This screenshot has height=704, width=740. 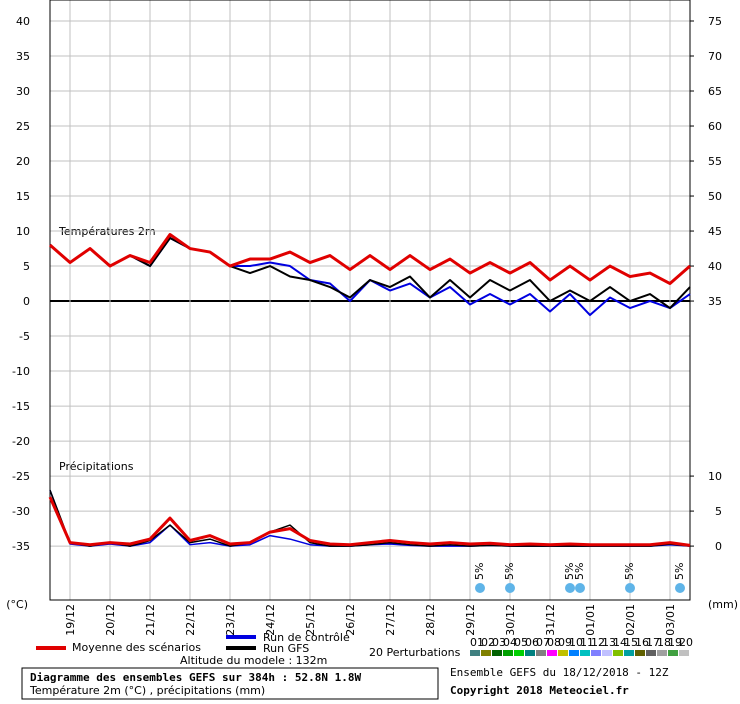 What do you see at coordinates (598, 642) in the screenshot?
I see `perturbation-label: 12` at bounding box center [598, 642].